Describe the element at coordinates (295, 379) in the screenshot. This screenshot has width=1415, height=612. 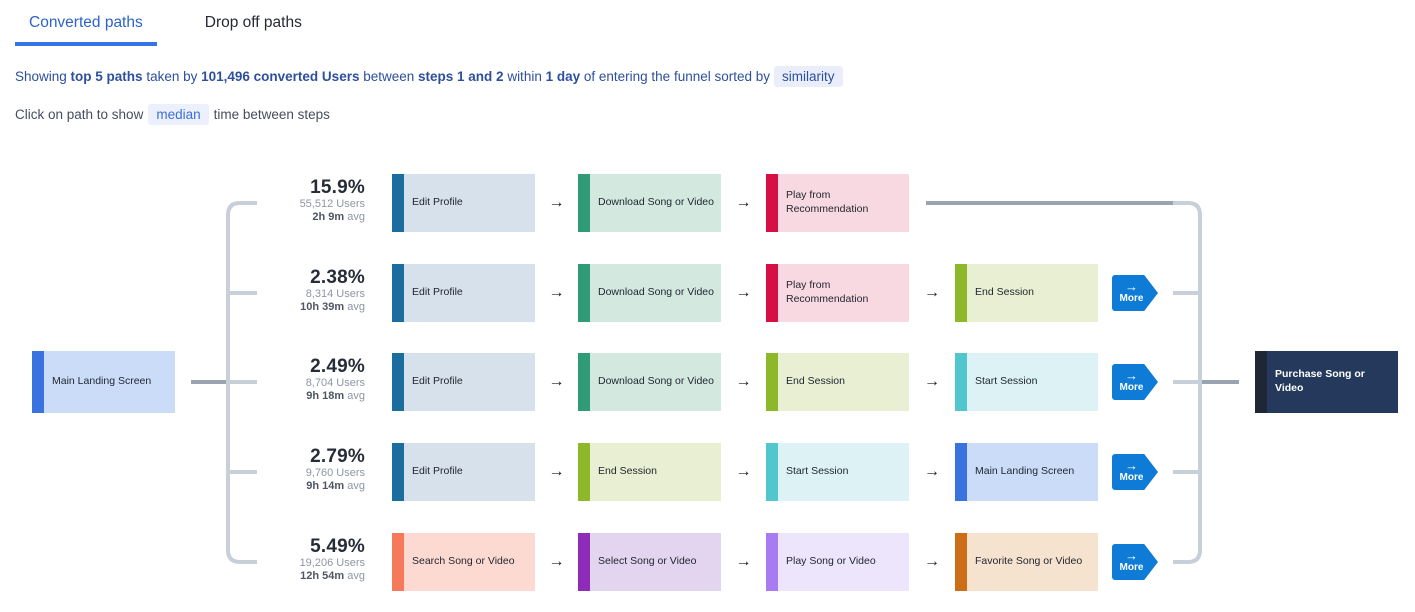
I see `path-stats-3: 2.49% 8,704 Users 9h 18m avg` at that location.